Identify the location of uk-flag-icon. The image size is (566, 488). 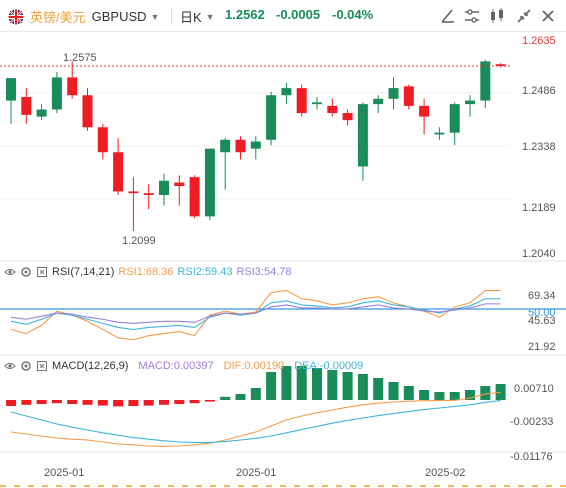
(16, 16).